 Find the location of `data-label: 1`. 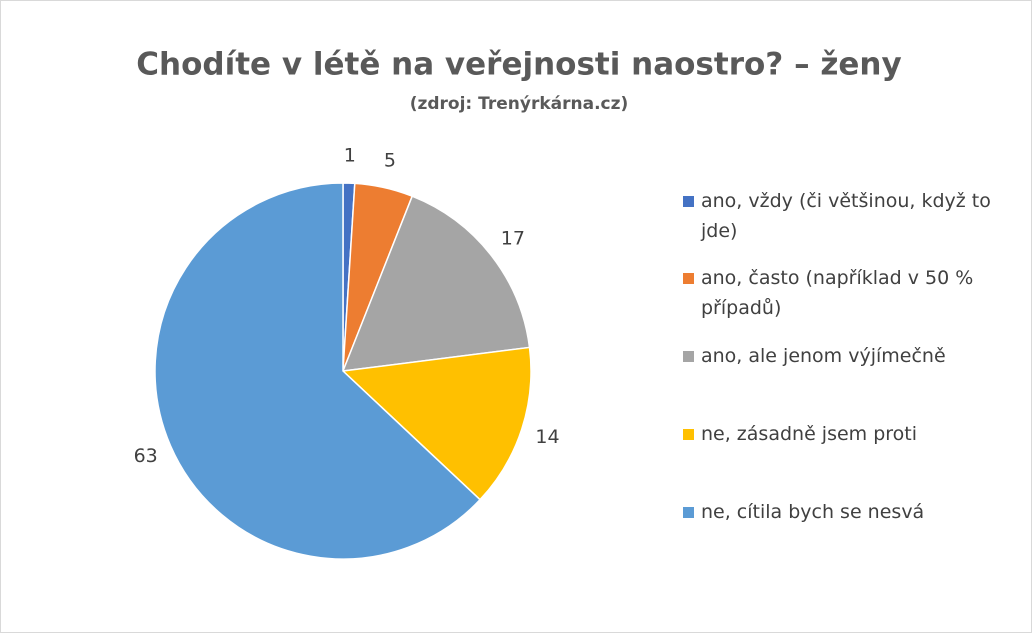

data-label: 1 is located at coordinates (350, 156).